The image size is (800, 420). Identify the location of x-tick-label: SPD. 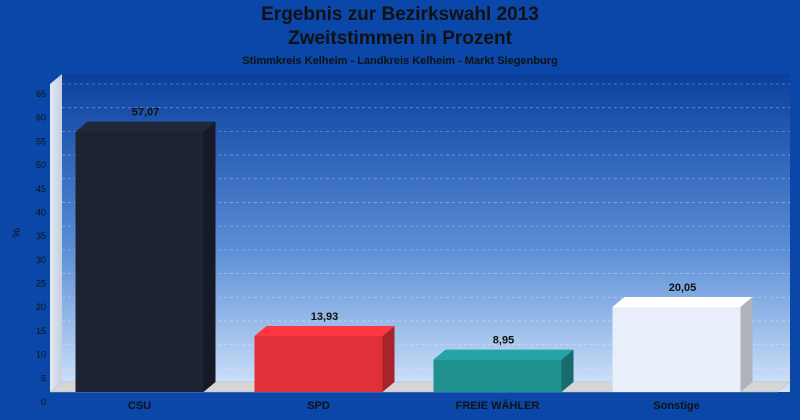
(318, 406).